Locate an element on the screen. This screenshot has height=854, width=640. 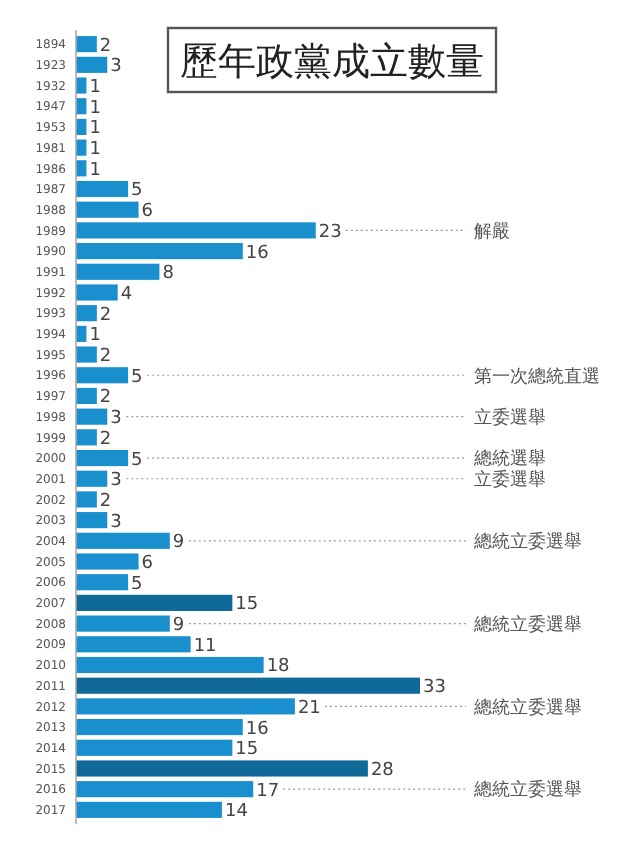
data-label: 21 is located at coordinates (309, 708).